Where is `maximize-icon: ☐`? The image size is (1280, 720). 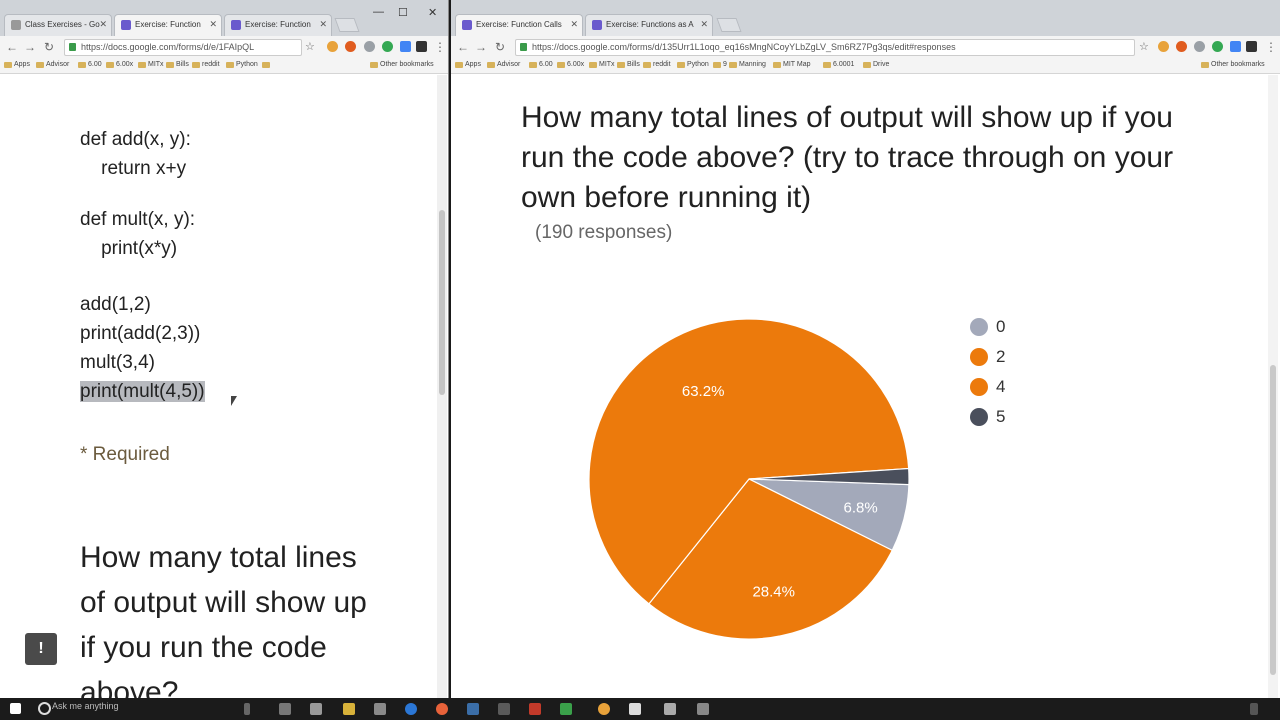 maximize-icon: ☐ is located at coordinates (403, 13).